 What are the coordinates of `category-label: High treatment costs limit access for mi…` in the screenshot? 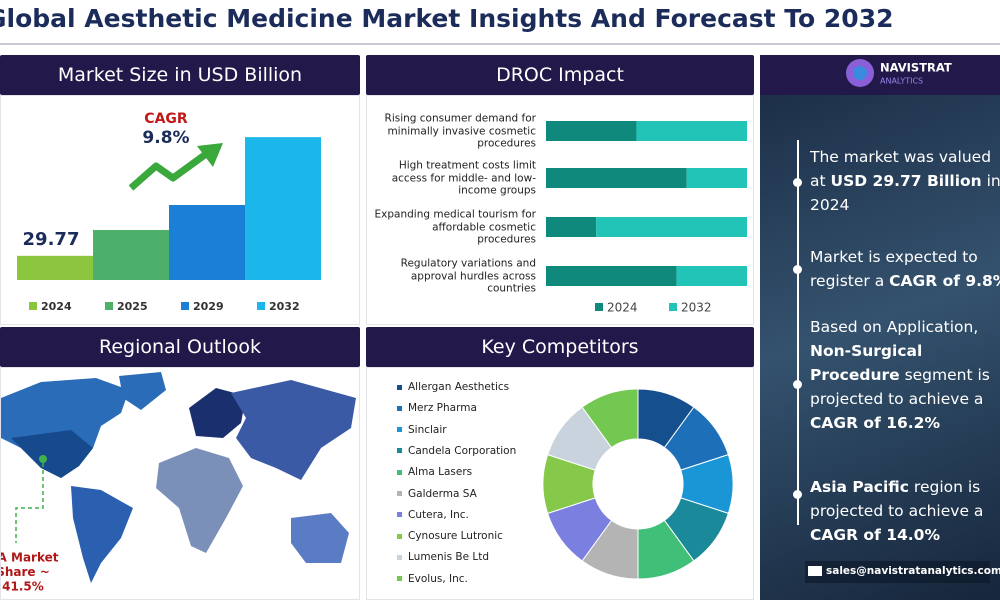 It's located at (463, 178).